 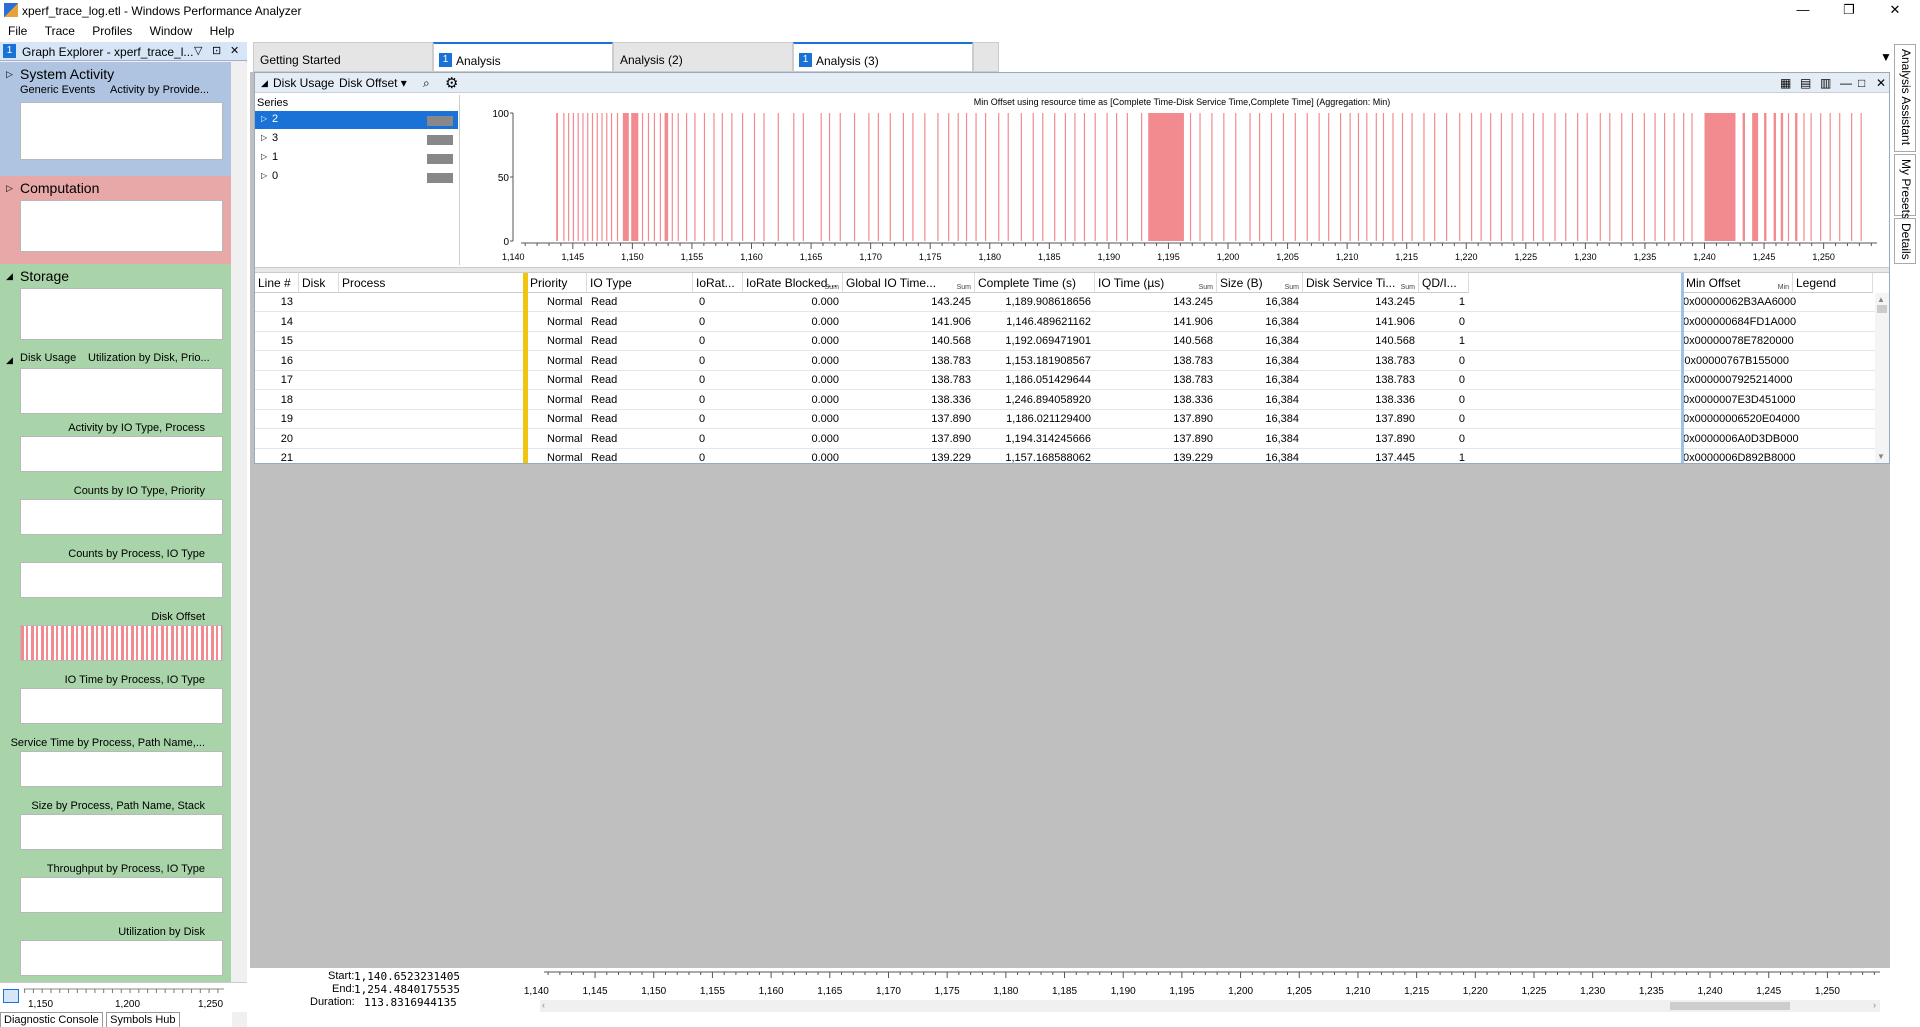 I want to click on preset-dropdown: Disk Offset ▾, so click(x=373, y=83).